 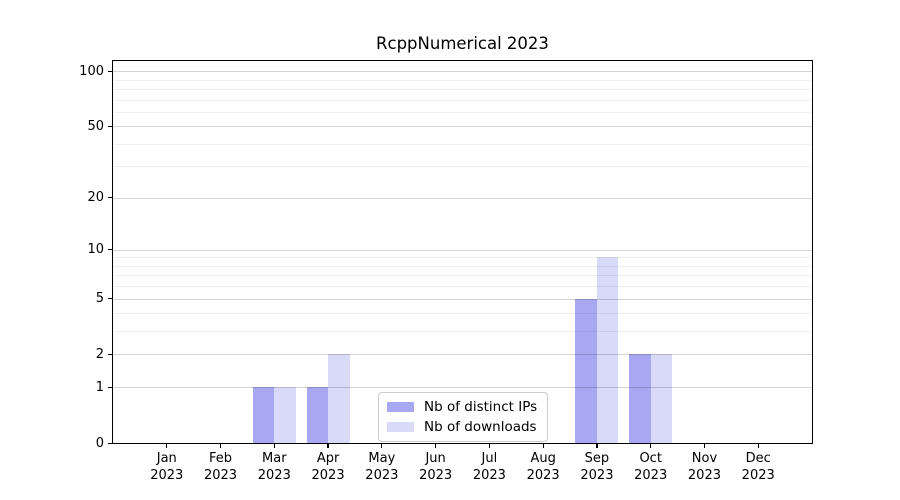 What do you see at coordinates (462, 43) in the screenshot?
I see `chart-title: RcppNumerical 2023` at bounding box center [462, 43].